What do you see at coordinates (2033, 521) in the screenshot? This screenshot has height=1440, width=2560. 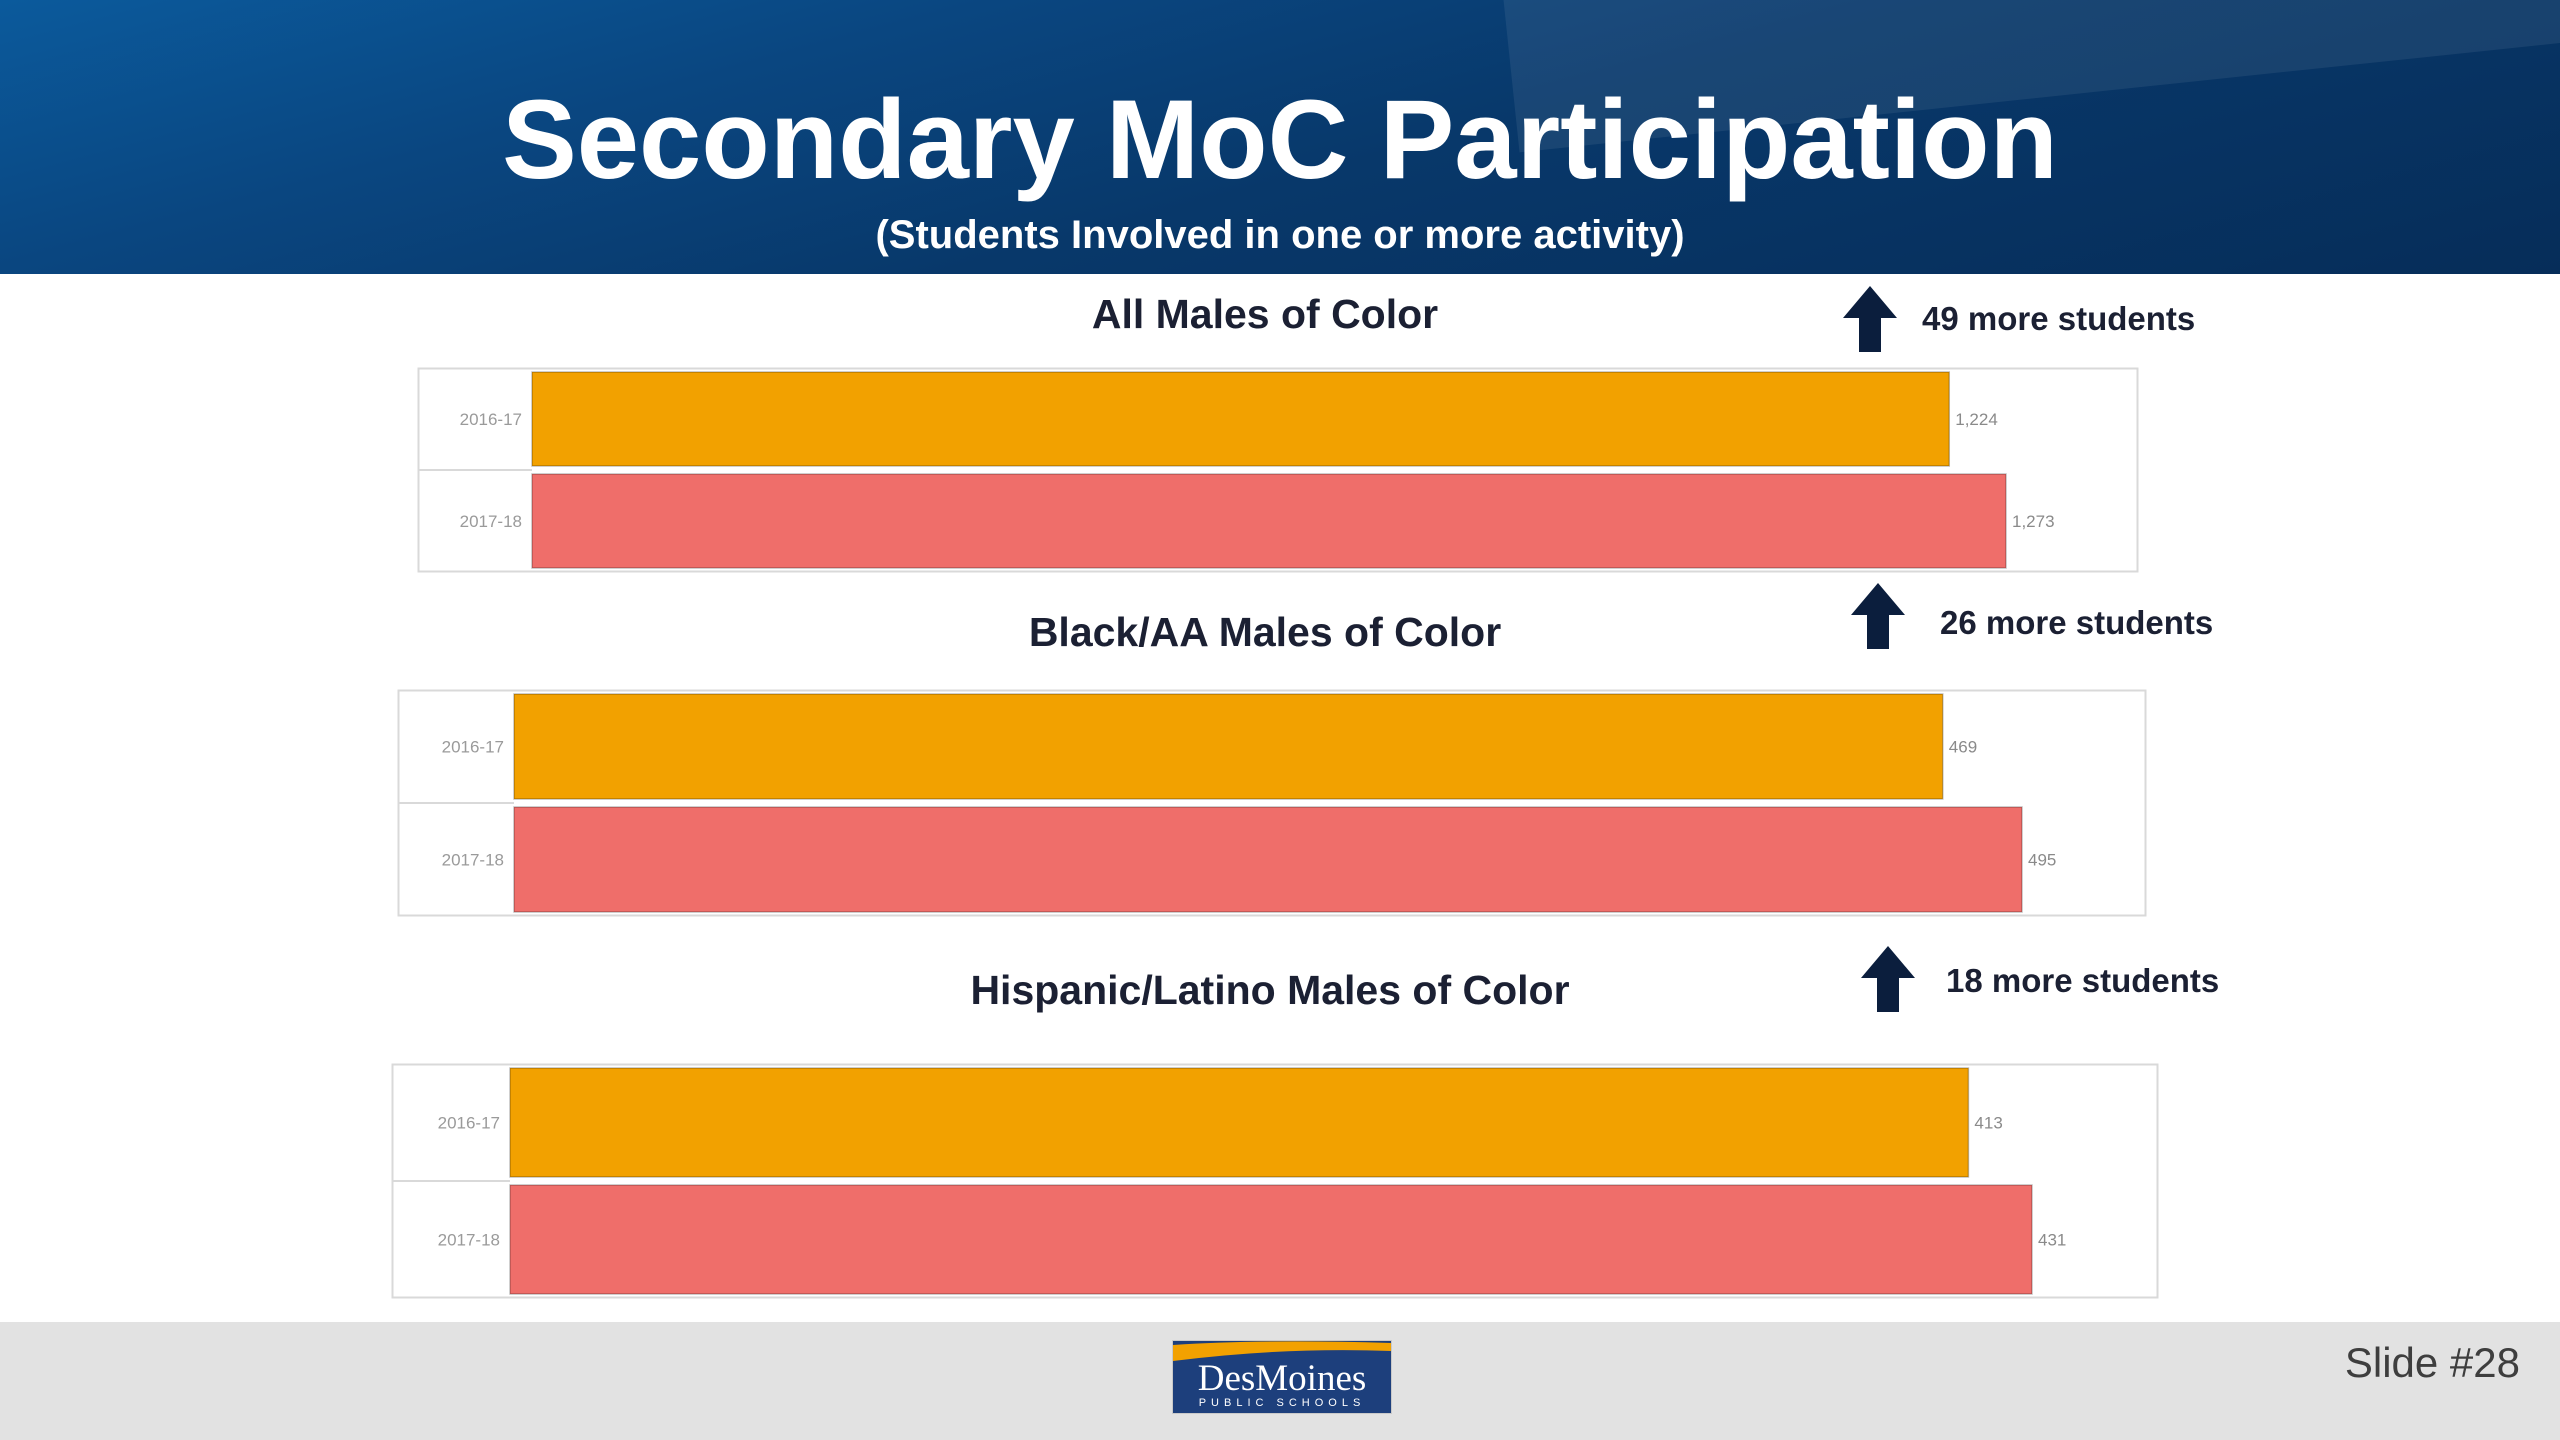 I see `data-label: 1,273` at bounding box center [2033, 521].